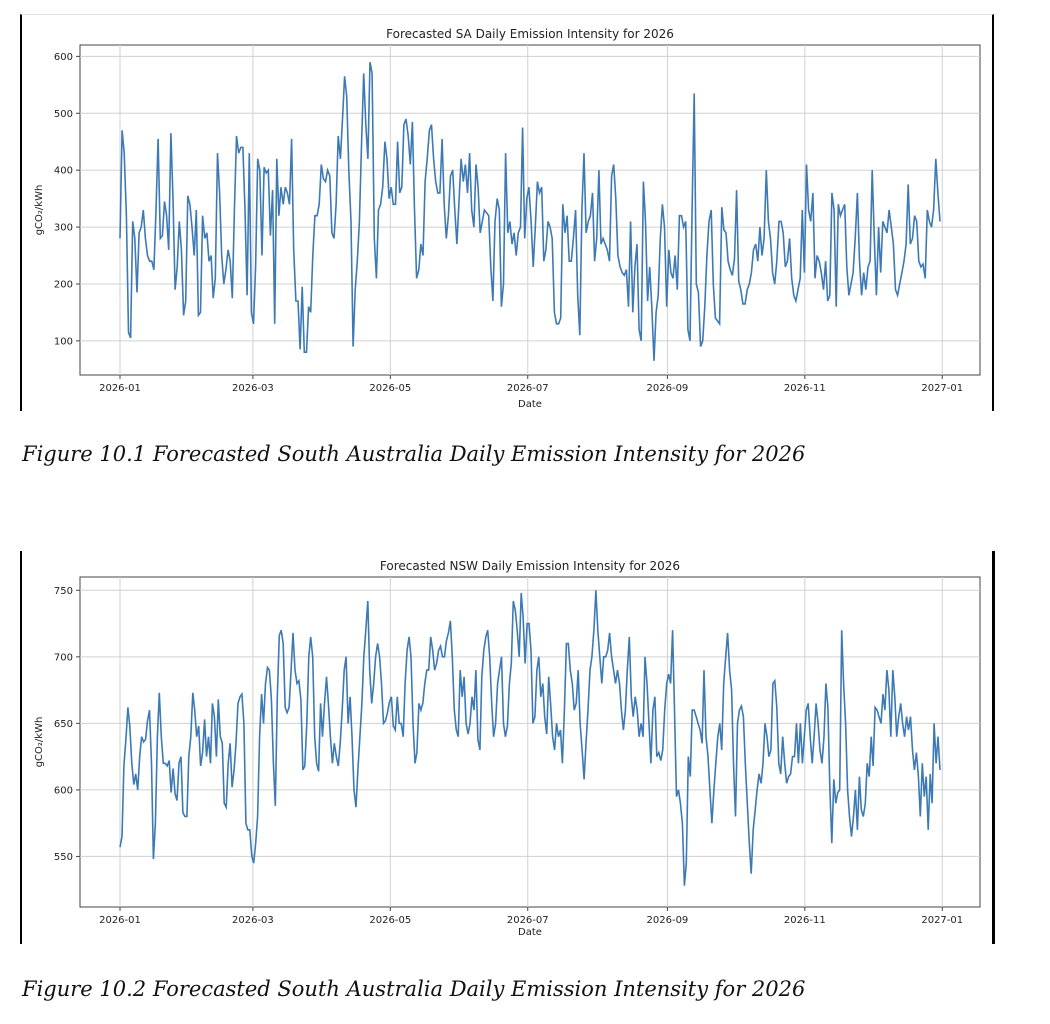 The height and width of the screenshot is (1024, 1050). What do you see at coordinates (63, 171) in the screenshot?
I see `y-tick-label: 400` at bounding box center [63, 171].